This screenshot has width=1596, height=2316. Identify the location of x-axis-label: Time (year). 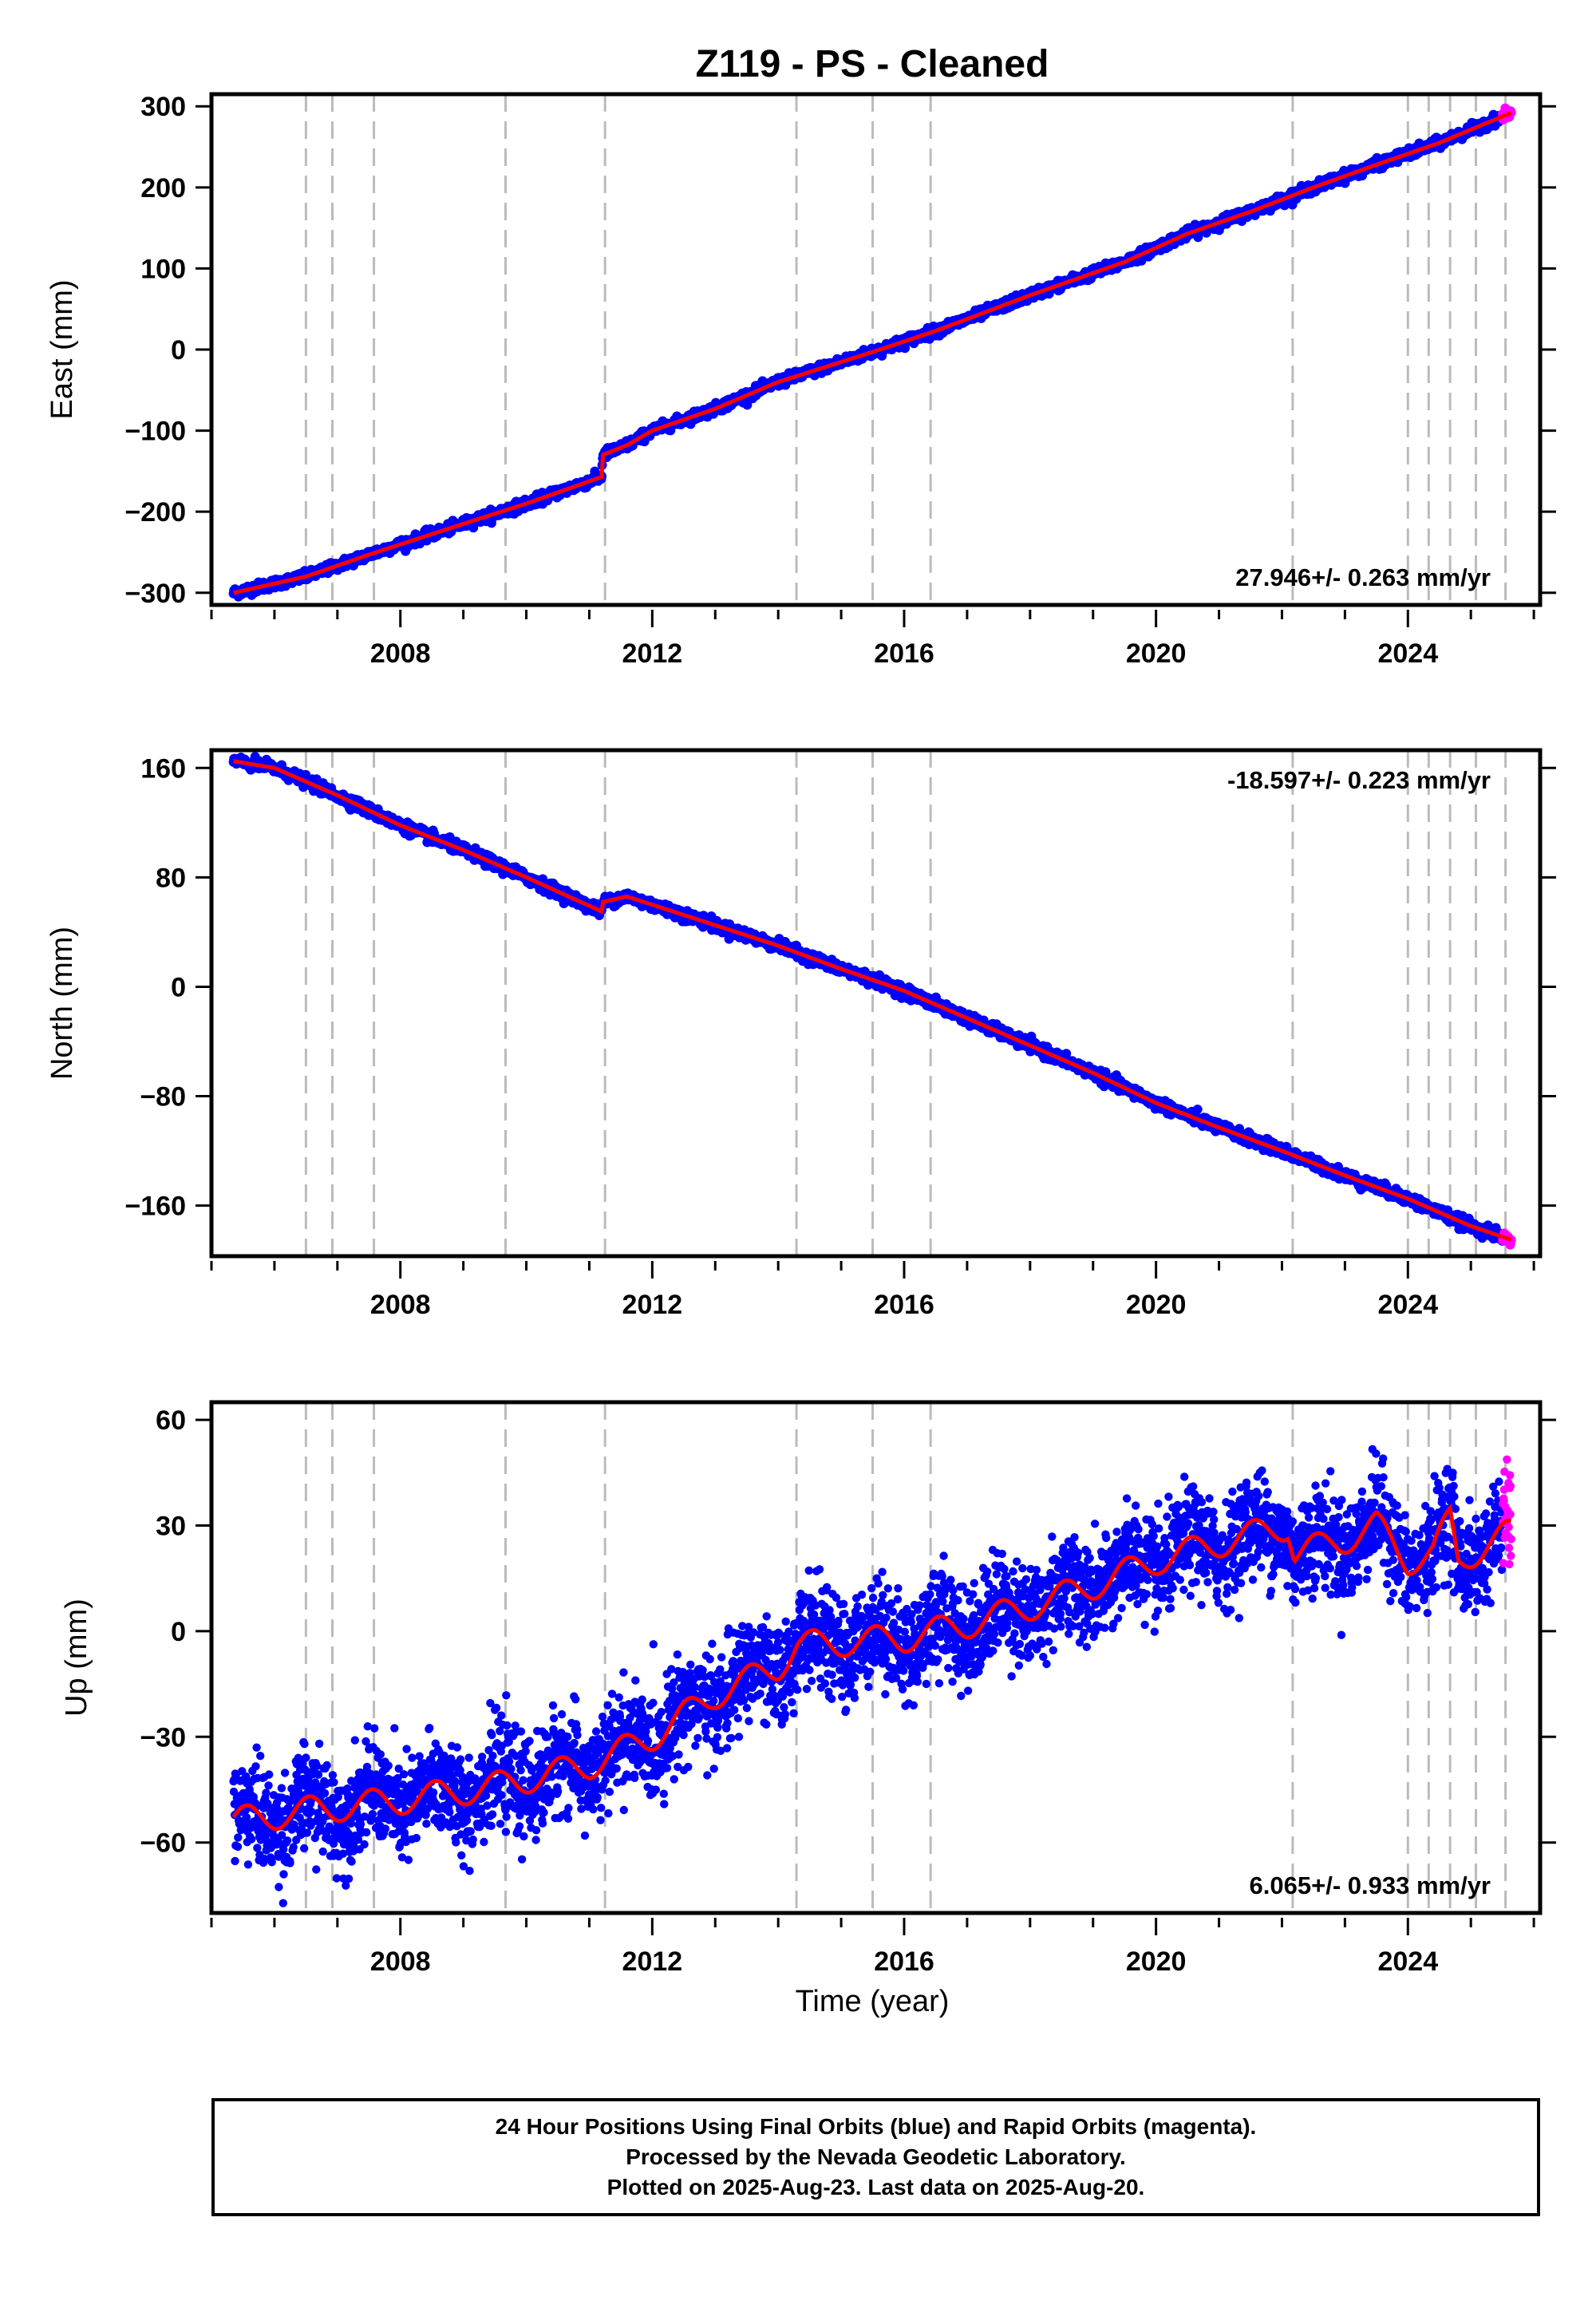
(873, 2001).